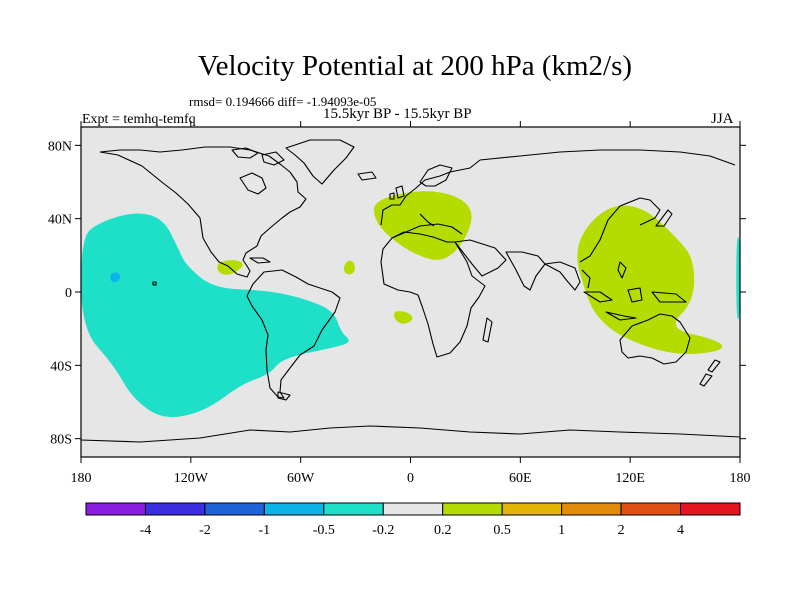  Describe the element at coordinates (520, 478) in the screenshot. I see `x-tick-label: 60E` at that location.